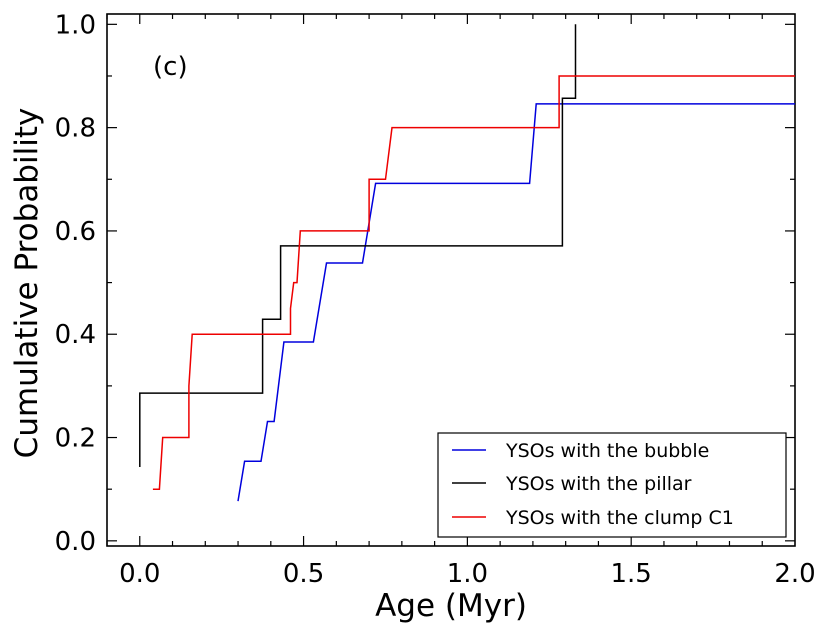 This screenshot has width=830, height=636. What do you see at coordinates (598, 484) in the screenshot?
I see `legend-entry-pillar: YSOs with the pillar` at bounding box center [598, 484].